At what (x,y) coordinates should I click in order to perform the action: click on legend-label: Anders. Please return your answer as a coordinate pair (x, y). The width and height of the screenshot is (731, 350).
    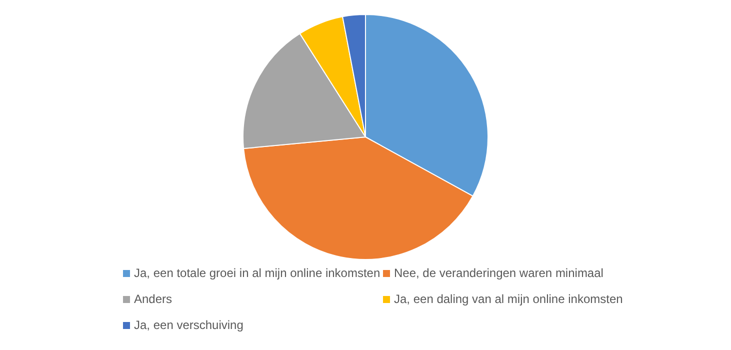
    Looking at the image, I should click on (153, 299).